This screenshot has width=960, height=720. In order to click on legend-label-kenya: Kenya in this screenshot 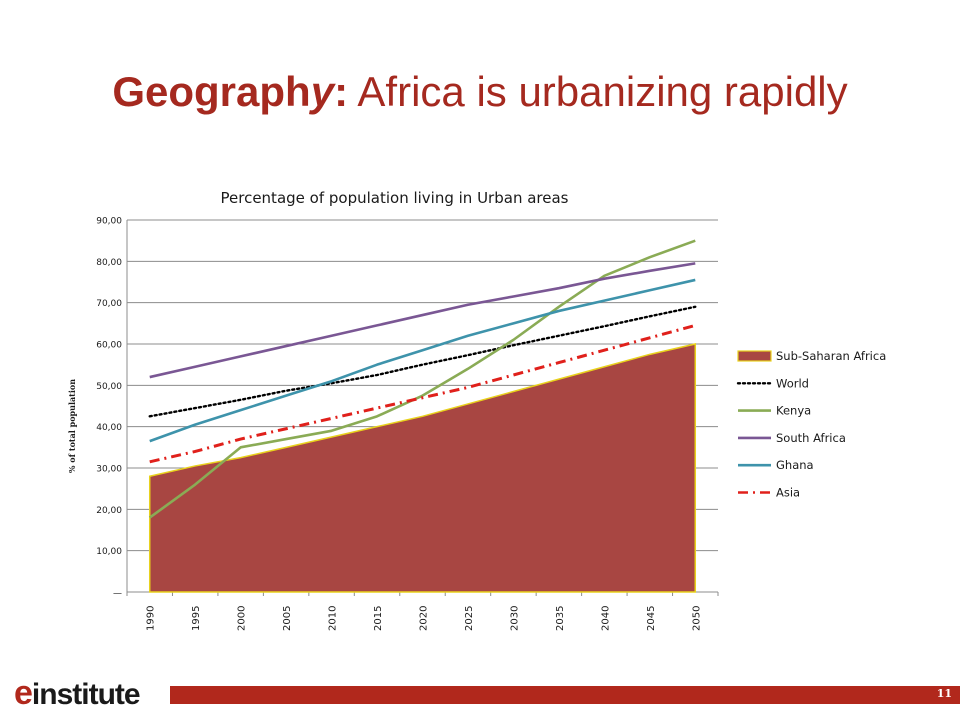, I will do `click(793, 411)`.